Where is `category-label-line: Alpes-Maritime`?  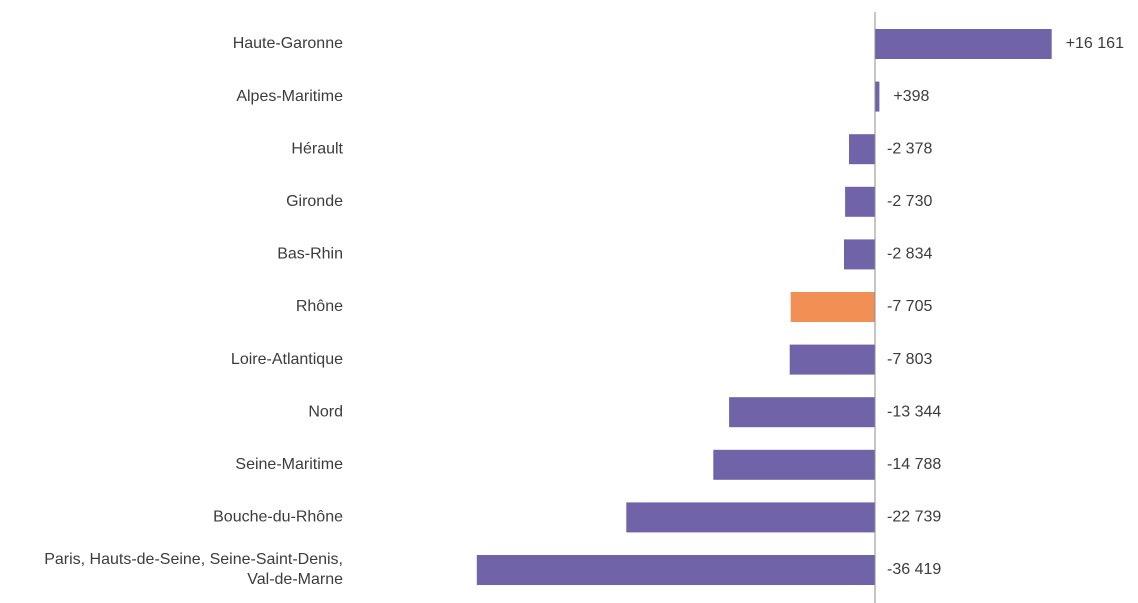 category-label-line: Alpes-Maritime is located at coordinates (289, 96).